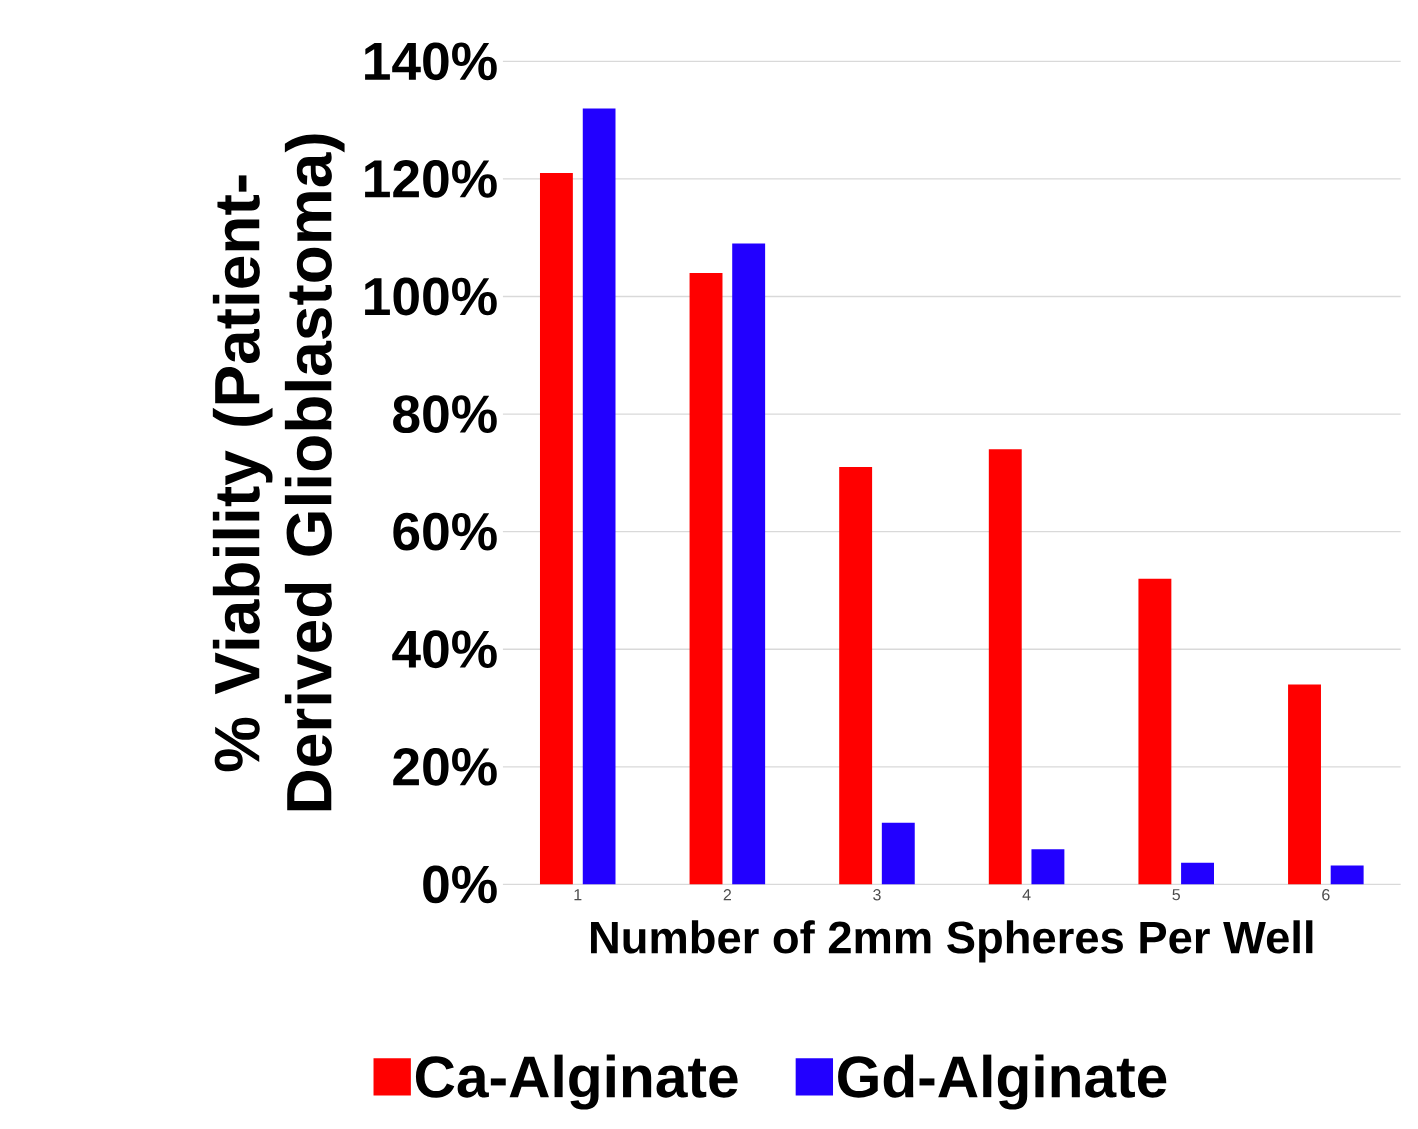 The height and width of the screenshot is (1129, 1418). Describe the element at coordinates (877, 895) in the screenshot. I see `x-tick-label: 3` at that location.